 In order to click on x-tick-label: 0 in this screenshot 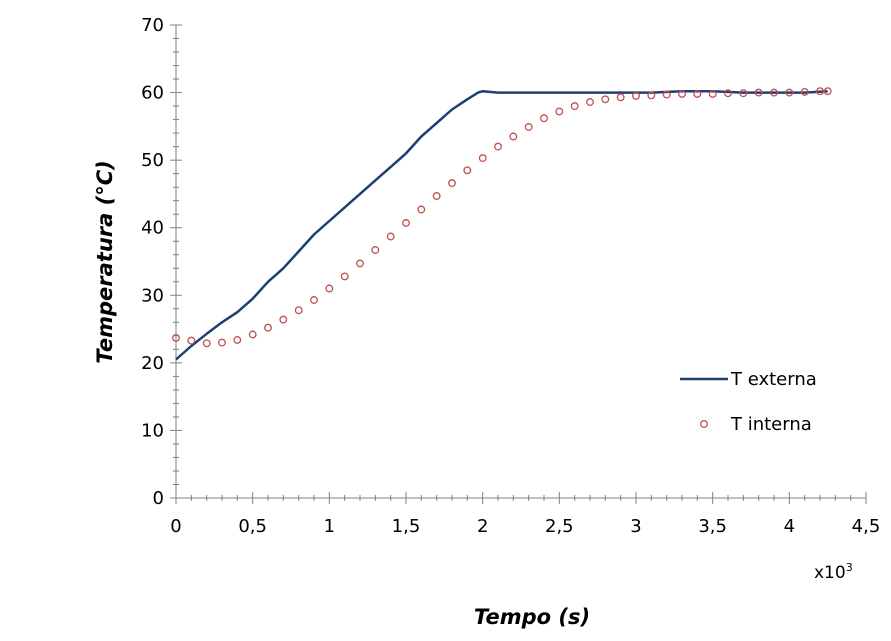, I will do `click(175, 526)`.